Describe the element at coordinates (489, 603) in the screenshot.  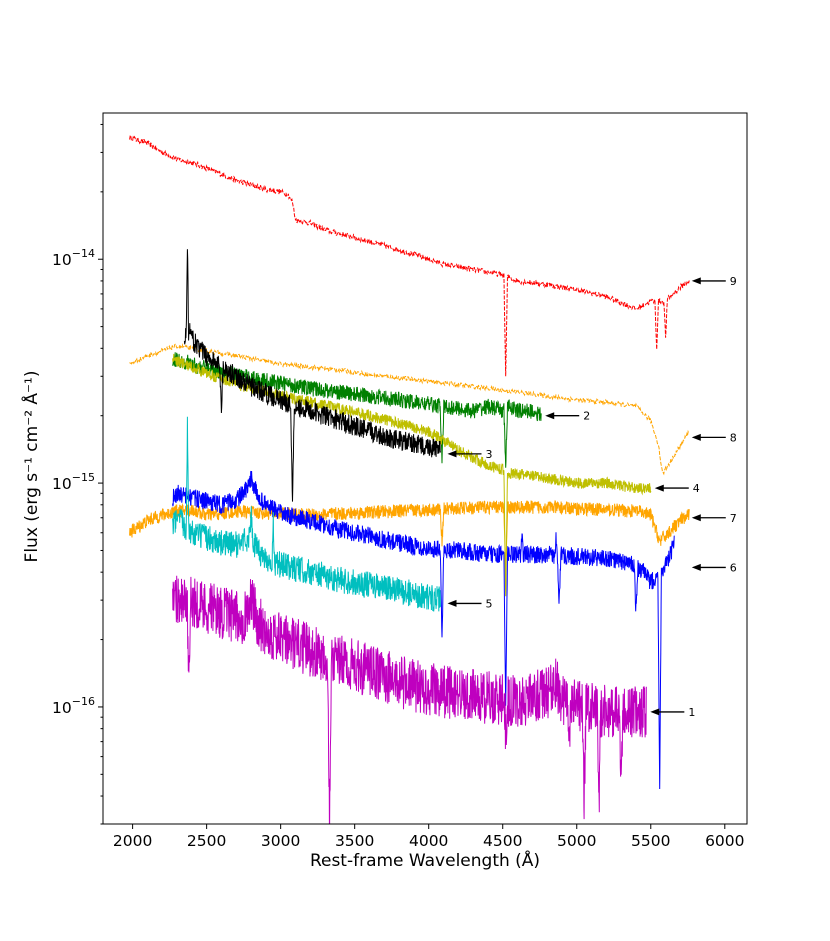
I see `marker-label: 5` at that location.